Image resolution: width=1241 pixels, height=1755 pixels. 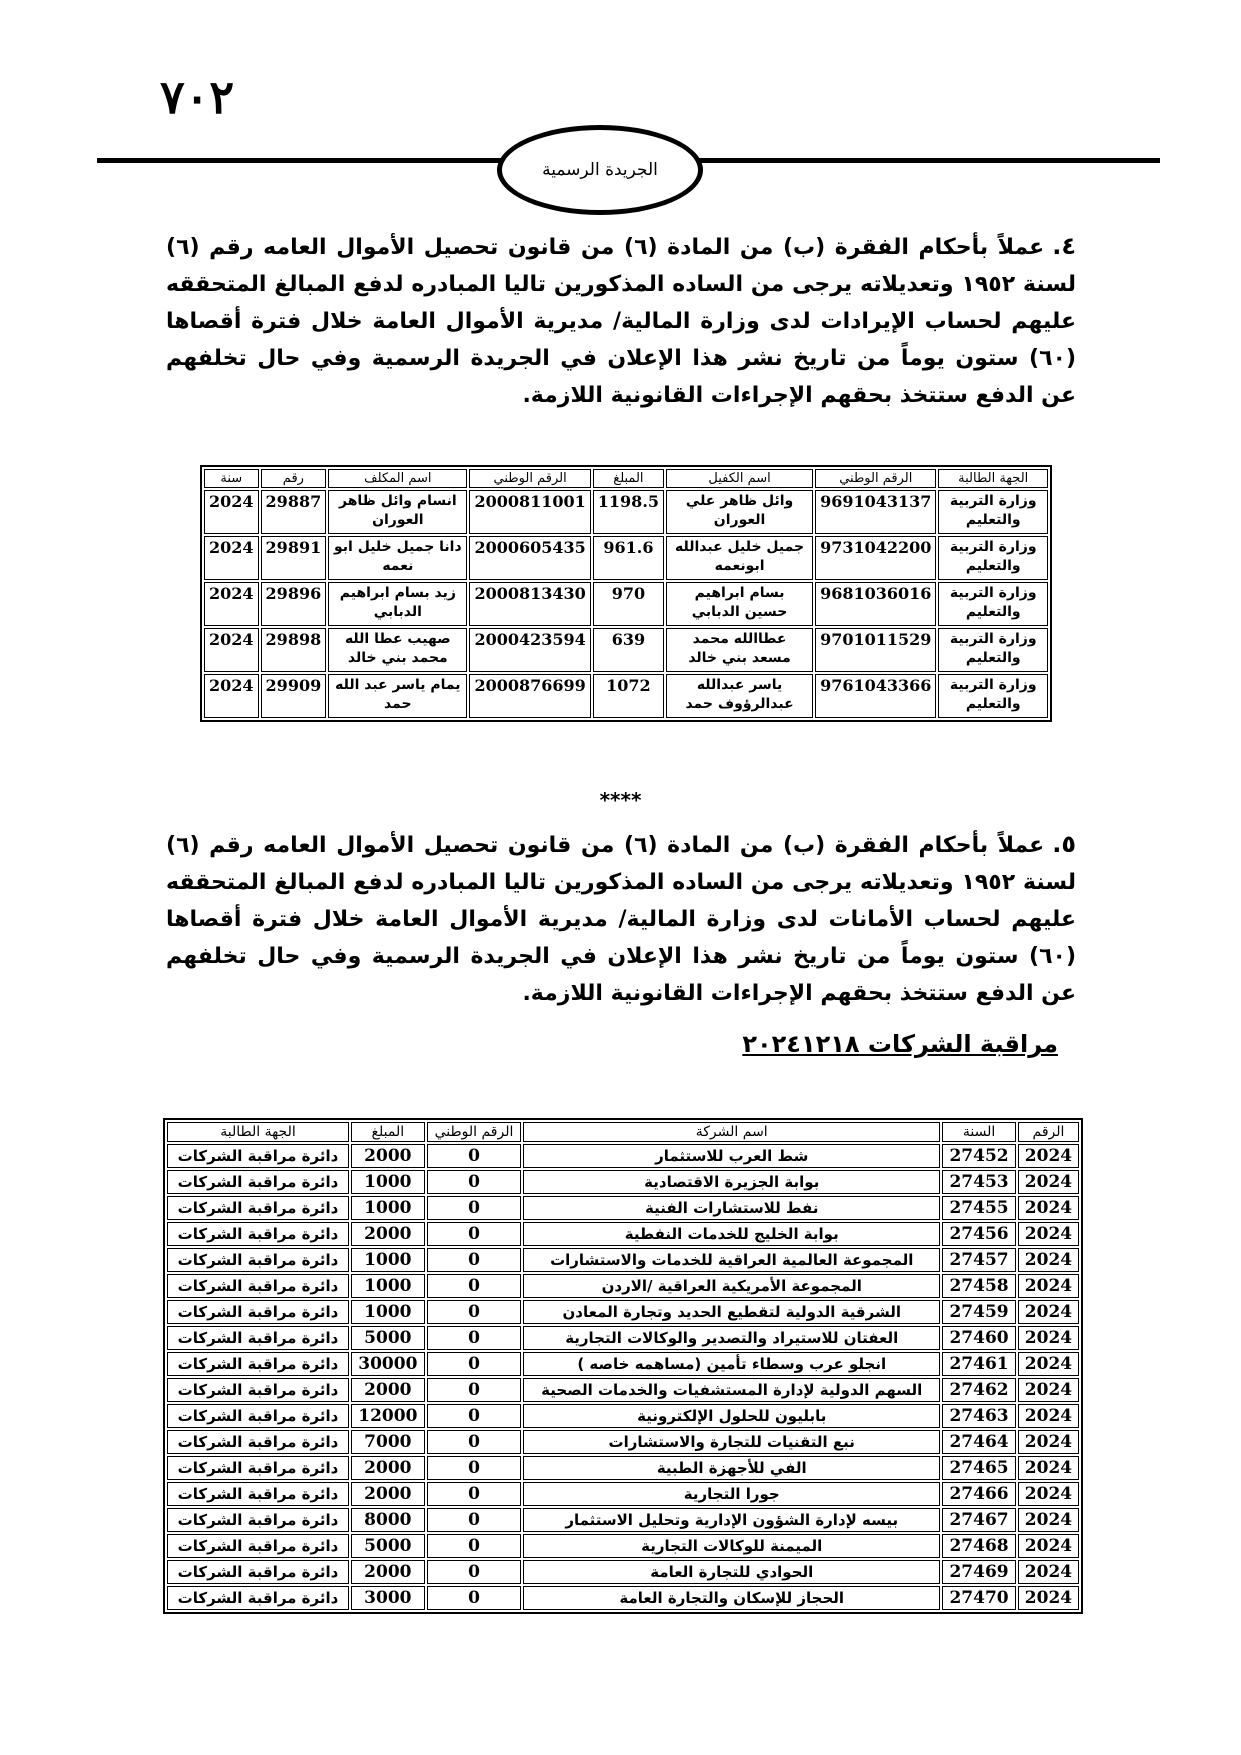 I want to click on header-cell: اسم المكلف, so click(x=398, y=478).